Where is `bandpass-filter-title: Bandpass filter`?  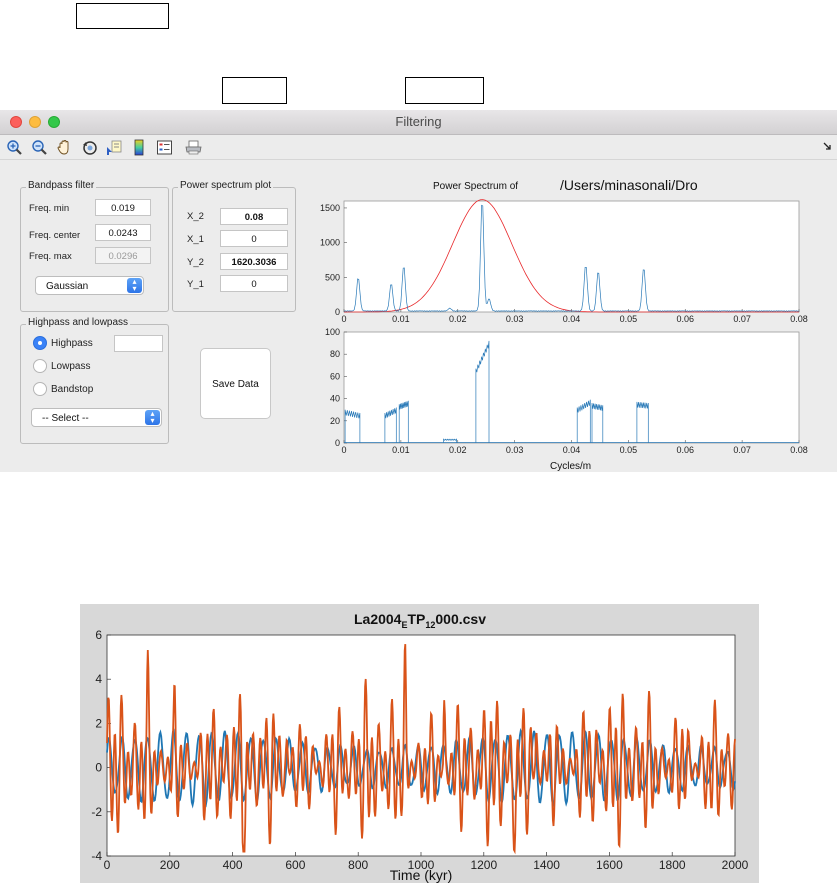
bandpass-filter-title: Bandpass filter is located at coordinates (61, 185).